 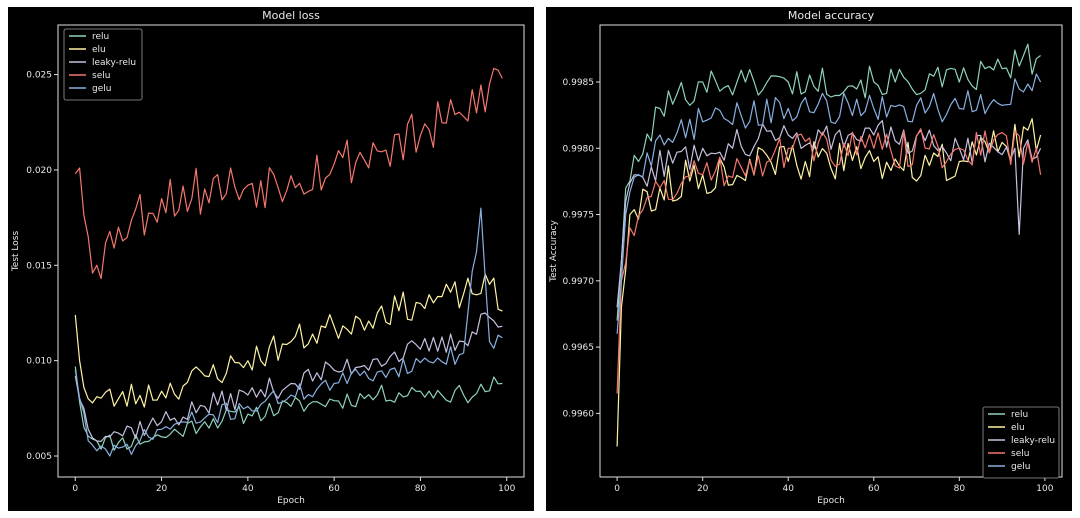 What do you see at coordinates (579, 282) in the screenshot?
I see `y-tick-label: 0.9970` at bounding box center [579, 282].